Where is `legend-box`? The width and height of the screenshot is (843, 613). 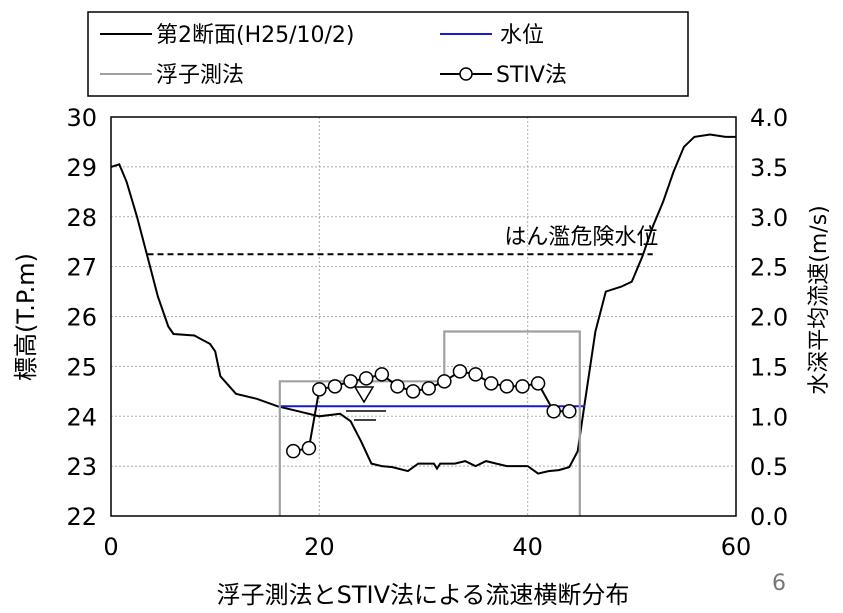 legend-box is located at coordinates (388, 54).